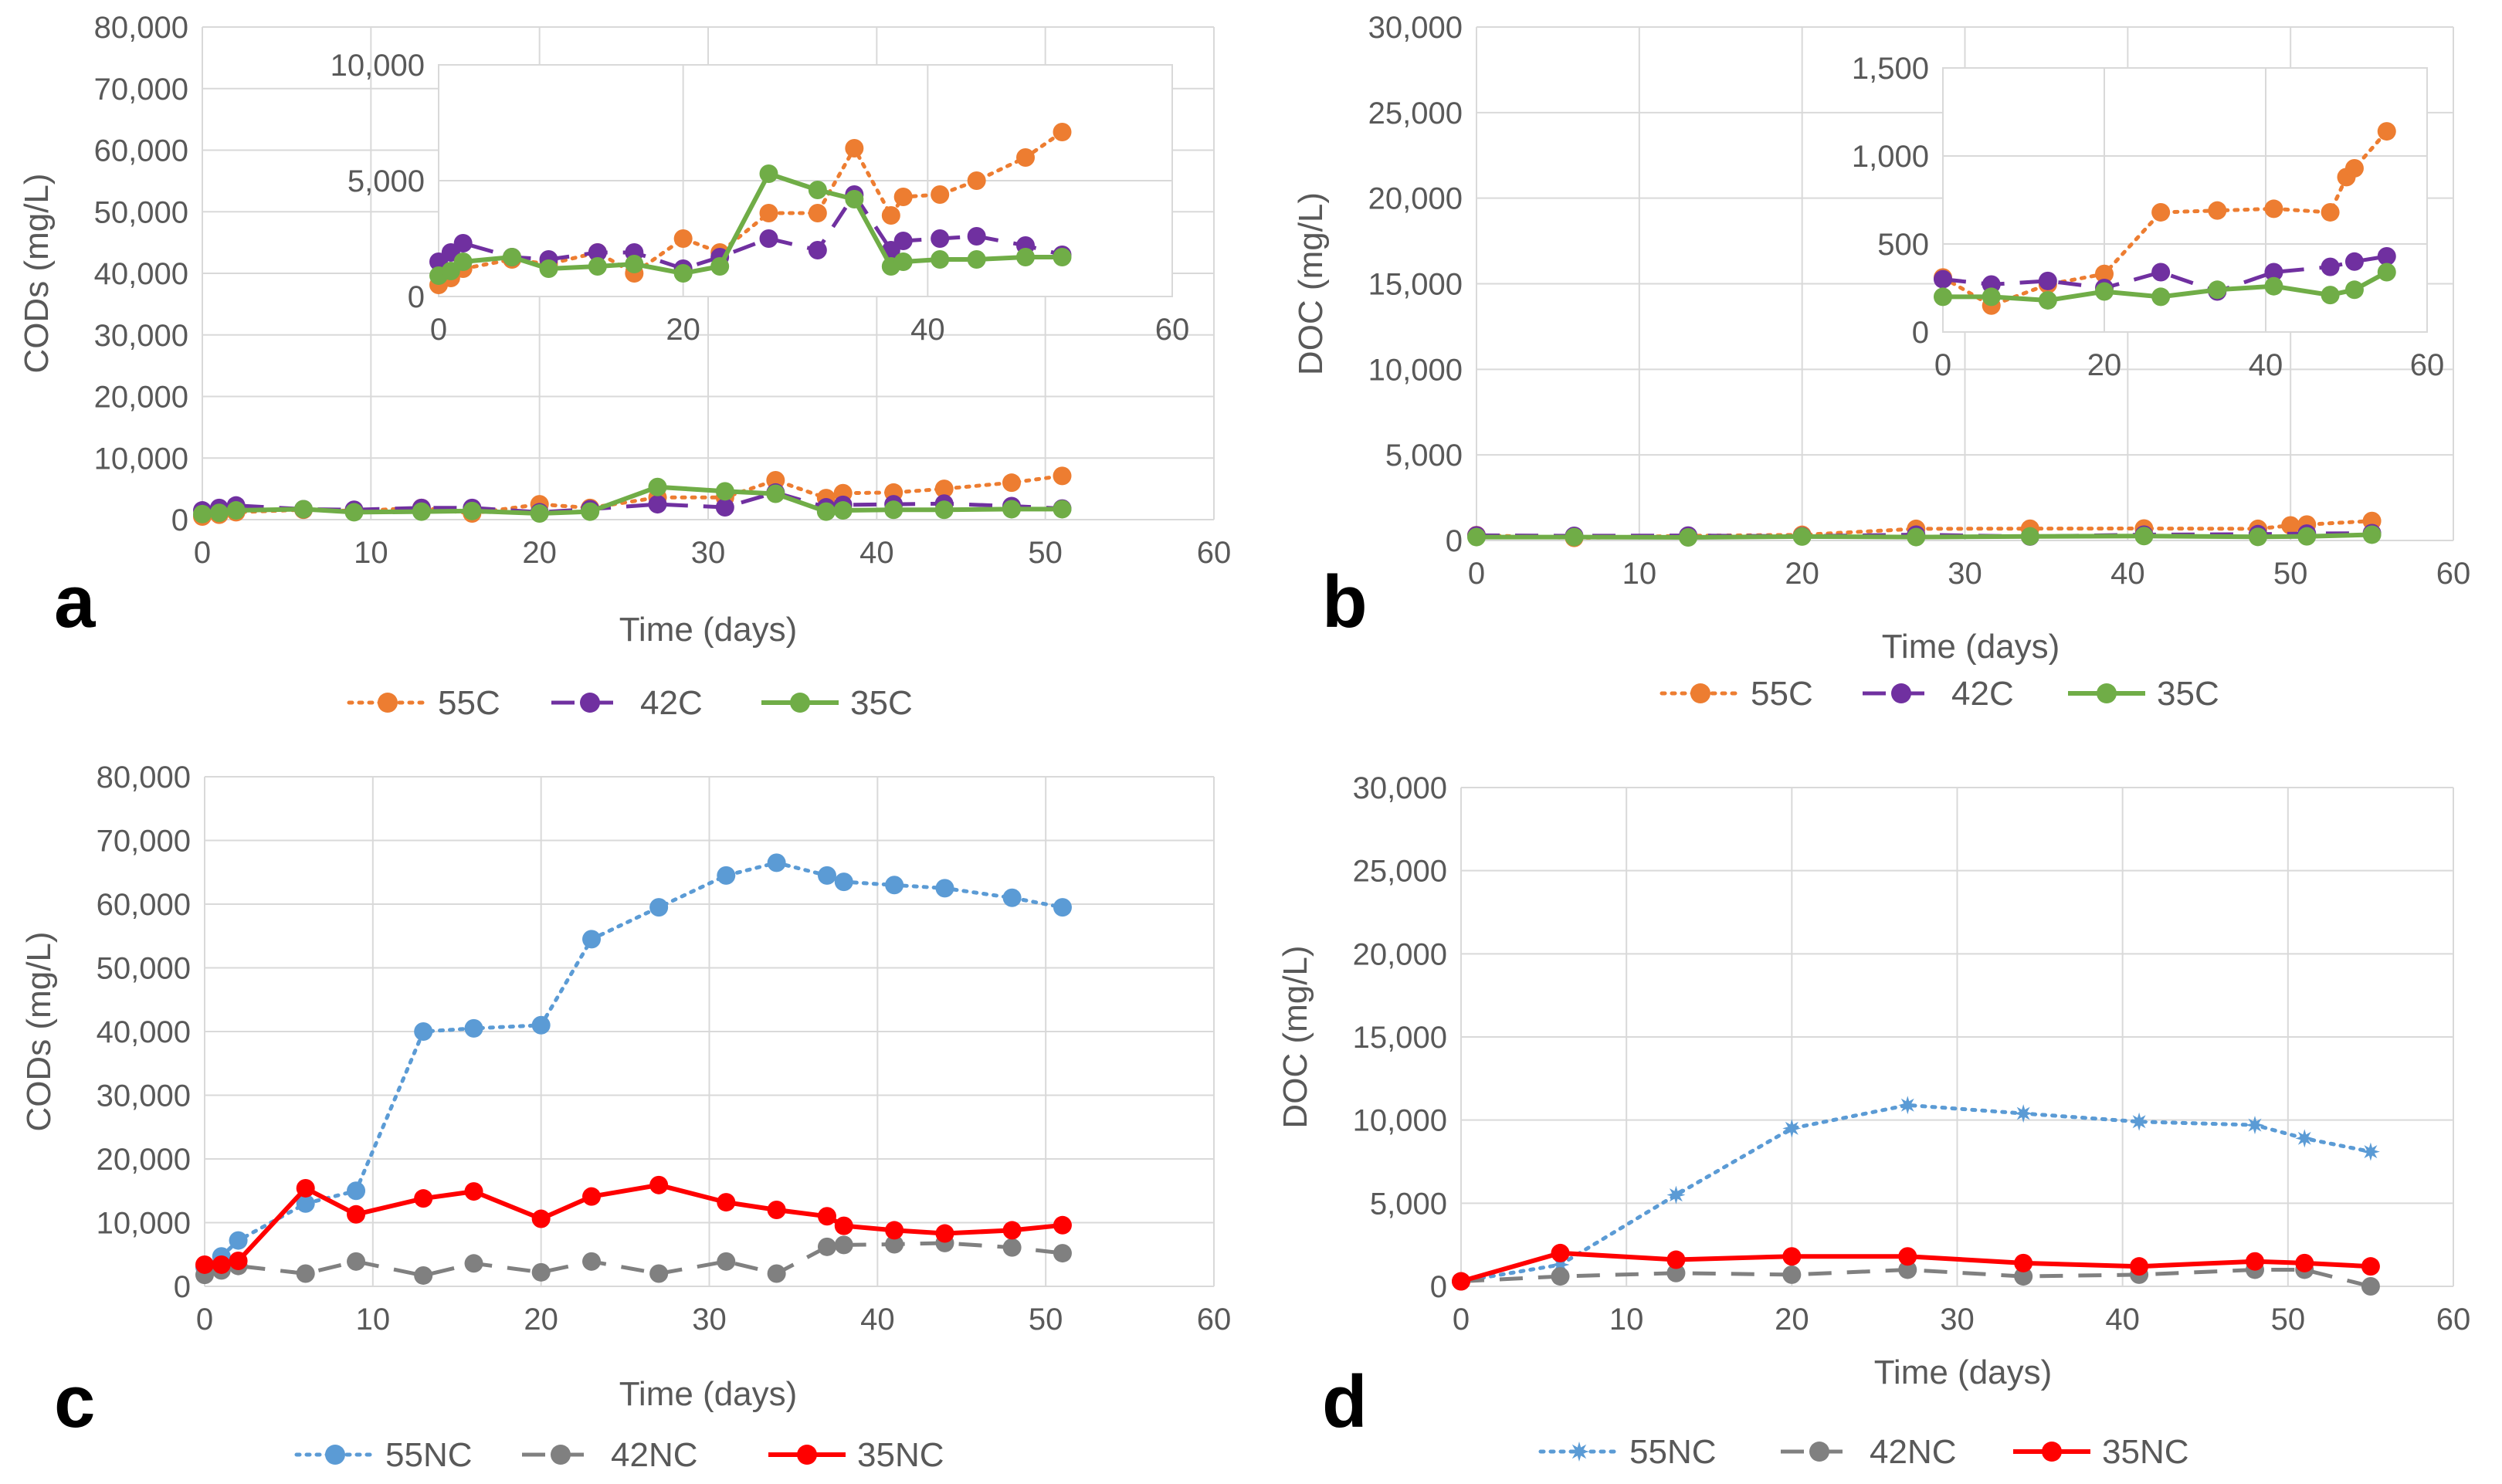 The image size is (2502, 1484). I want to click on series-35NC, so click(633, 1224).